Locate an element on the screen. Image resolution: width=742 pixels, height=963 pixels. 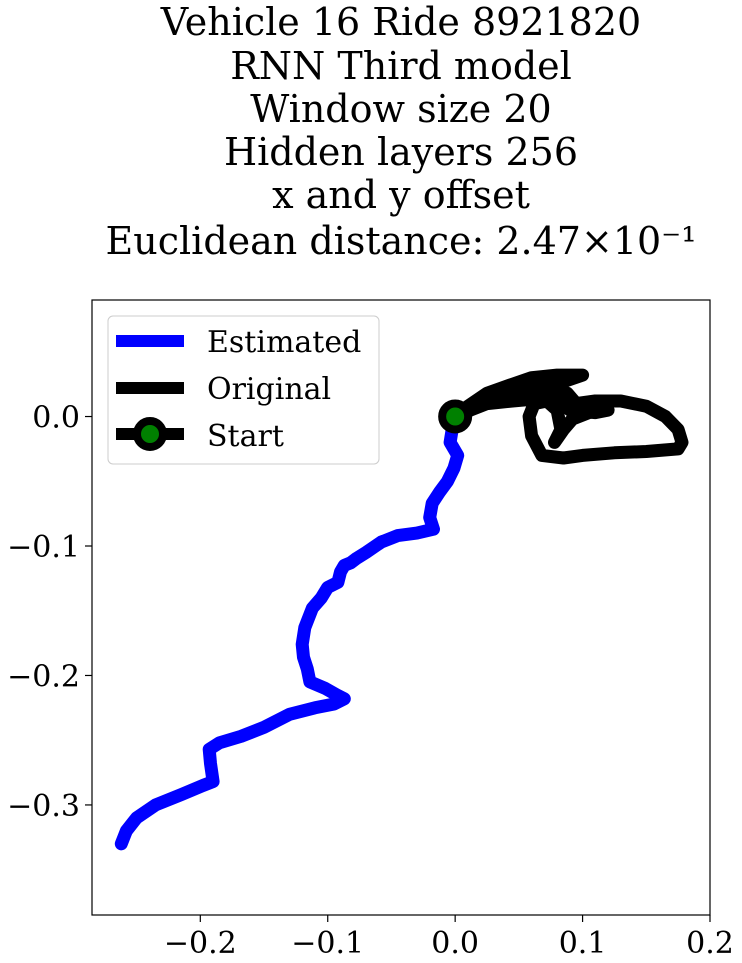
title-line-1: Vehicle 16 Ride 8921820 is located at coordinates (400, 22).